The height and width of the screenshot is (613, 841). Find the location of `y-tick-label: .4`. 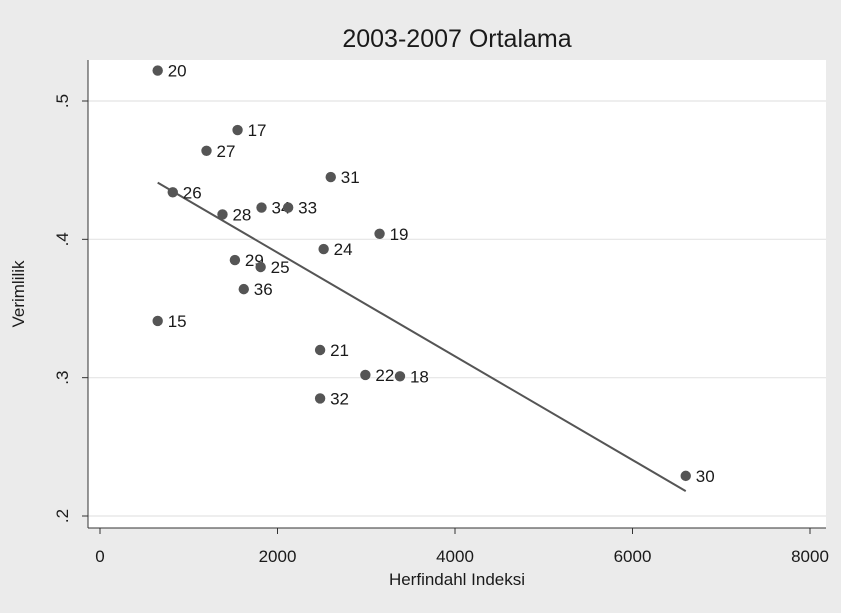

y-tick-label: .4 is located at coordinates (62, 239).